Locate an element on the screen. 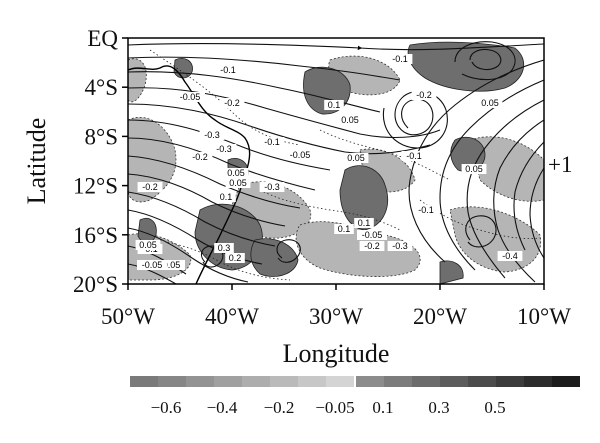  neg-region-coast is located at coordinates (137, 80).